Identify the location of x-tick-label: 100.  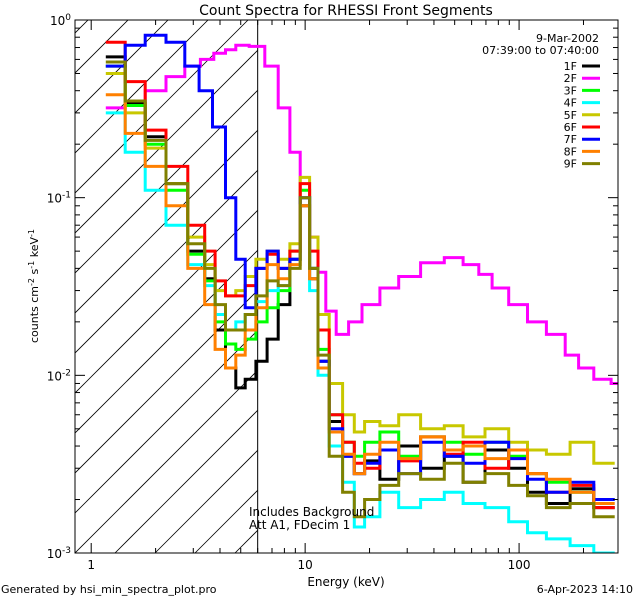
(519, 565).